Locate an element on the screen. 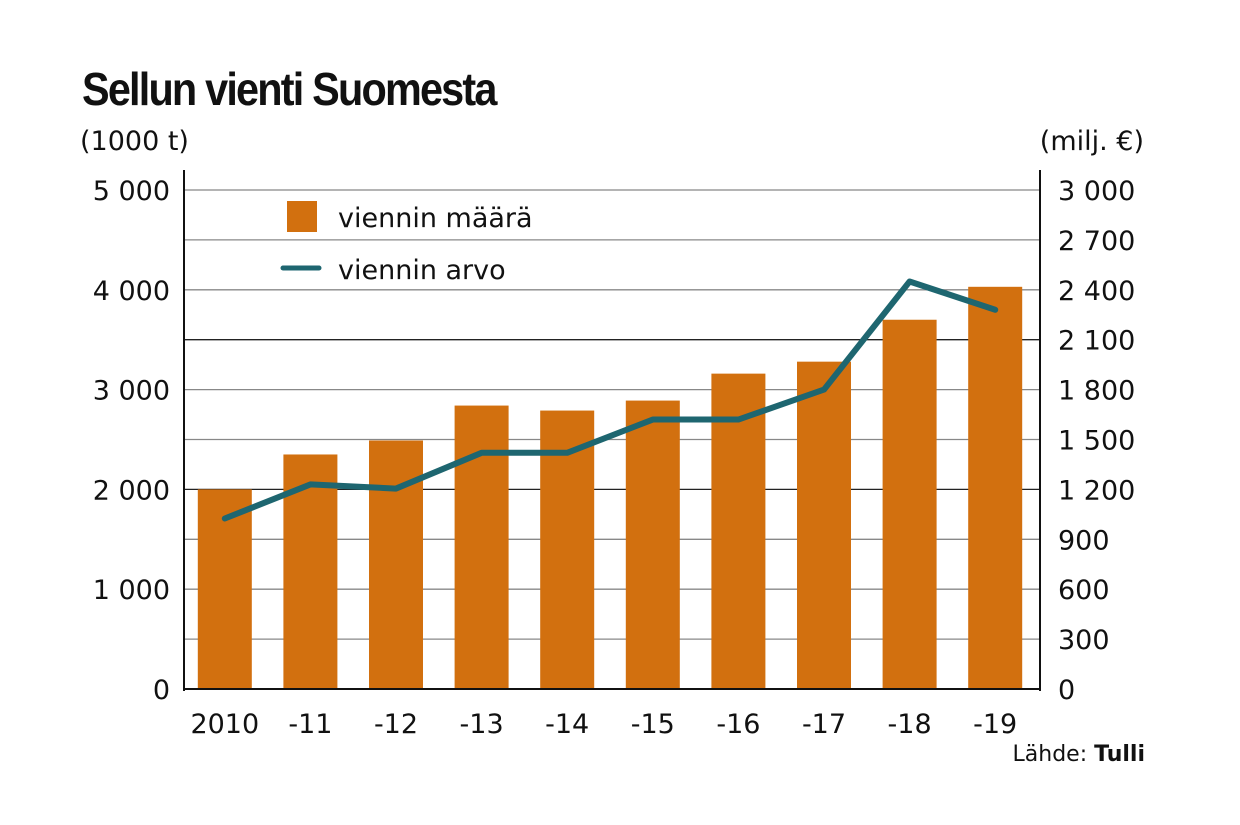  legend-bar-swatch is located at coordinates (302, 216).